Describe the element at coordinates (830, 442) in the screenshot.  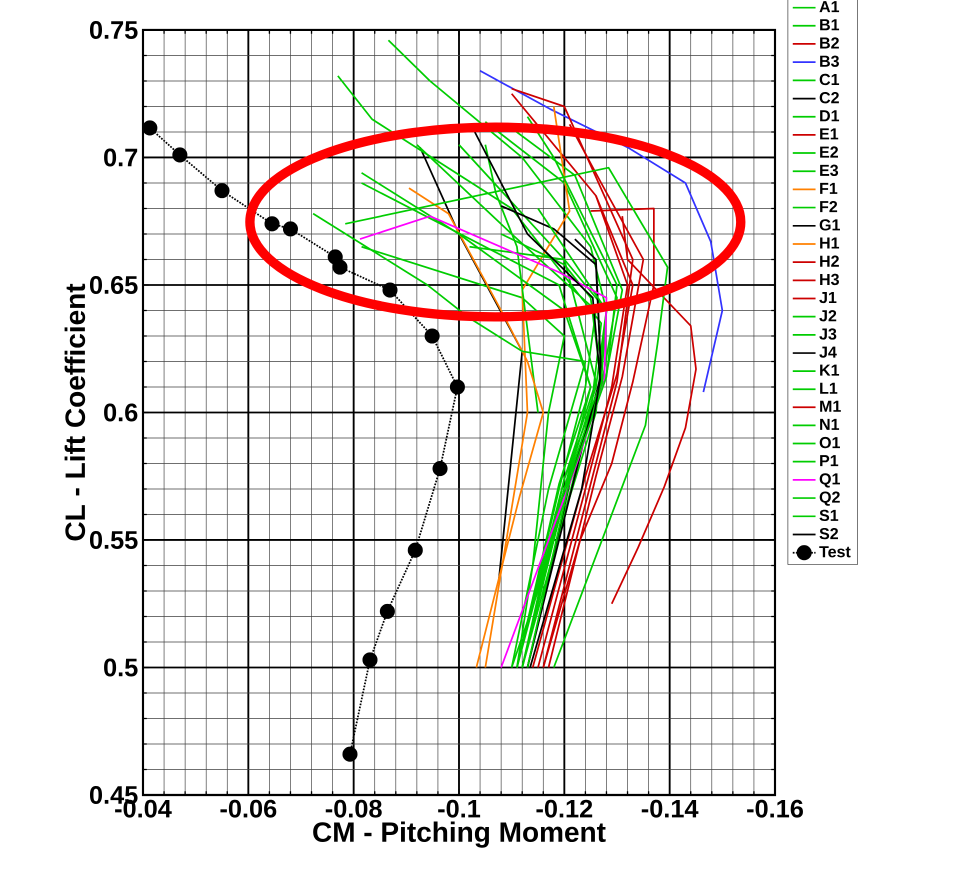
I see `legend-label: O1` at that location.